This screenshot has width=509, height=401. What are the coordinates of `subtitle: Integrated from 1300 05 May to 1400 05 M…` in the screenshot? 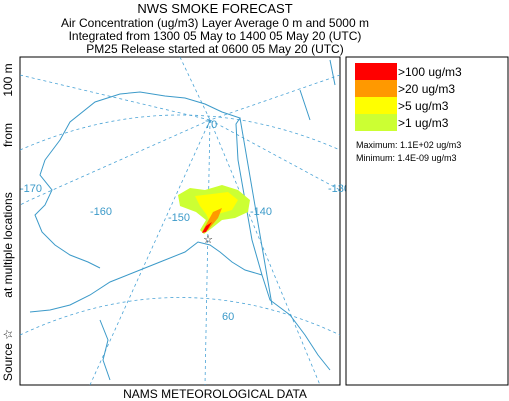 It's located at (215, 36).